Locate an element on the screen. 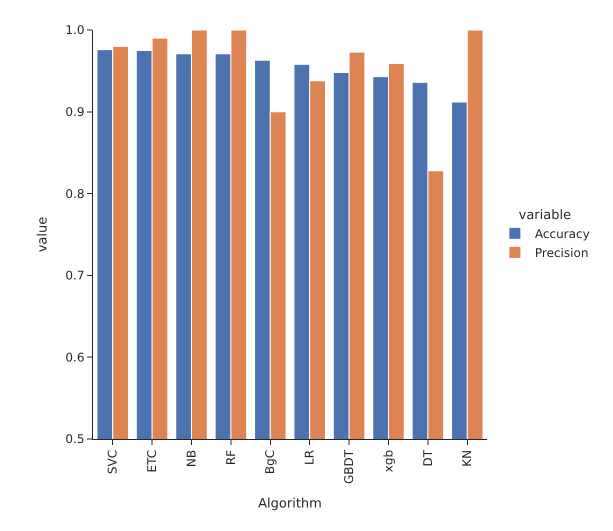  x-tick-label: RF is located at coordinates (231, 458).